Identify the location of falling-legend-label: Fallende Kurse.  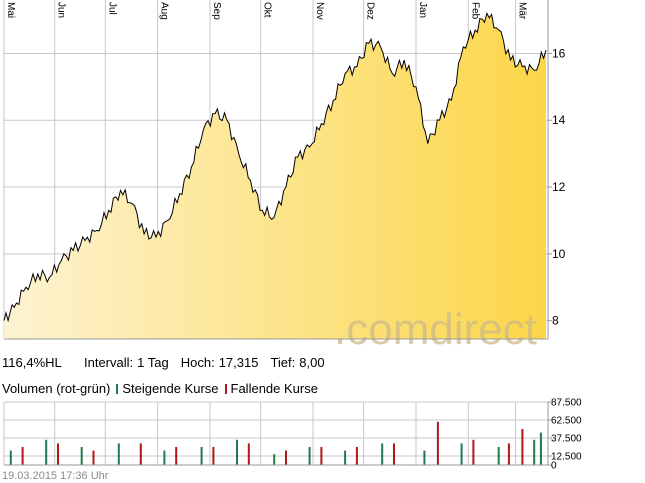
(274, 388).